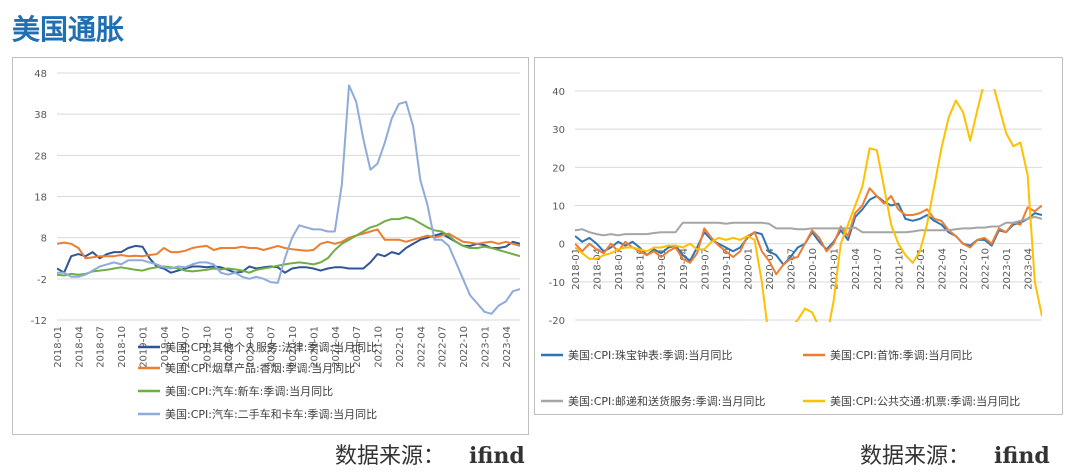 This screenshot has height=476, width=1080. Describe the element at coordinates (39, 321) in the screenshot. I see `y-tick-label: -12` at that location.